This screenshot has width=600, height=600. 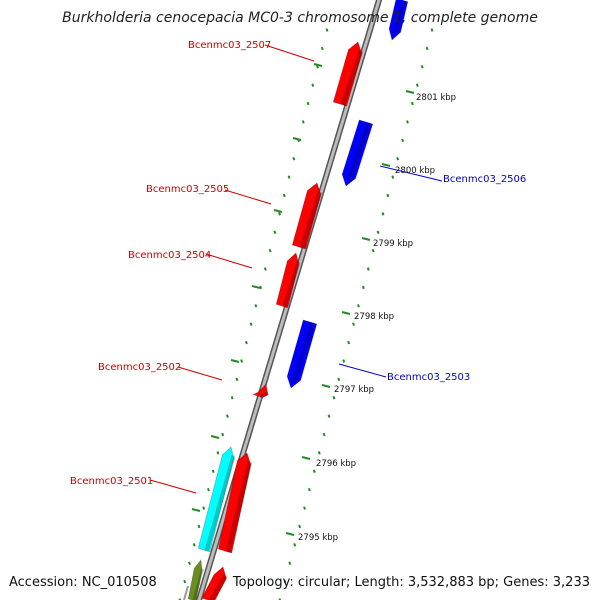 What do you see at coordinates (354, 390) in the screenshot?
I see `scale-label-2797: 2797 kbp` at bounding box center [354, 390].